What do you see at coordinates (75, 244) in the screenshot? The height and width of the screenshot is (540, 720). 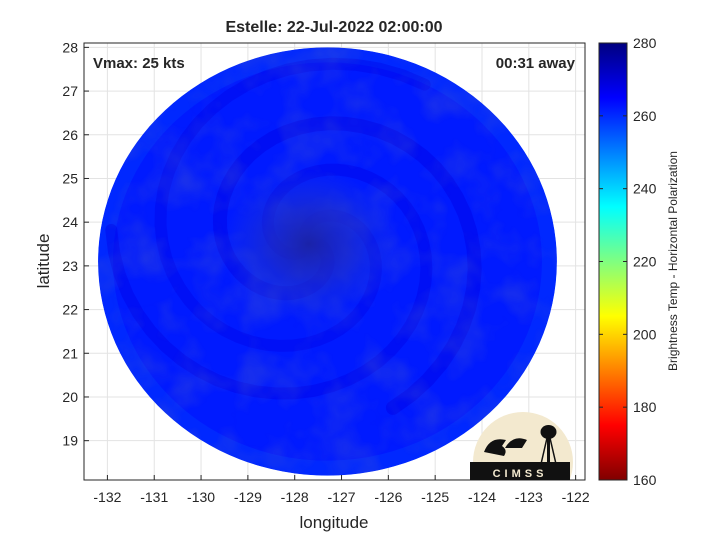 I see `y-axis-ticks: 19 20 21 22 23 24 25 26 27 28` at bounding box center [75, 244].